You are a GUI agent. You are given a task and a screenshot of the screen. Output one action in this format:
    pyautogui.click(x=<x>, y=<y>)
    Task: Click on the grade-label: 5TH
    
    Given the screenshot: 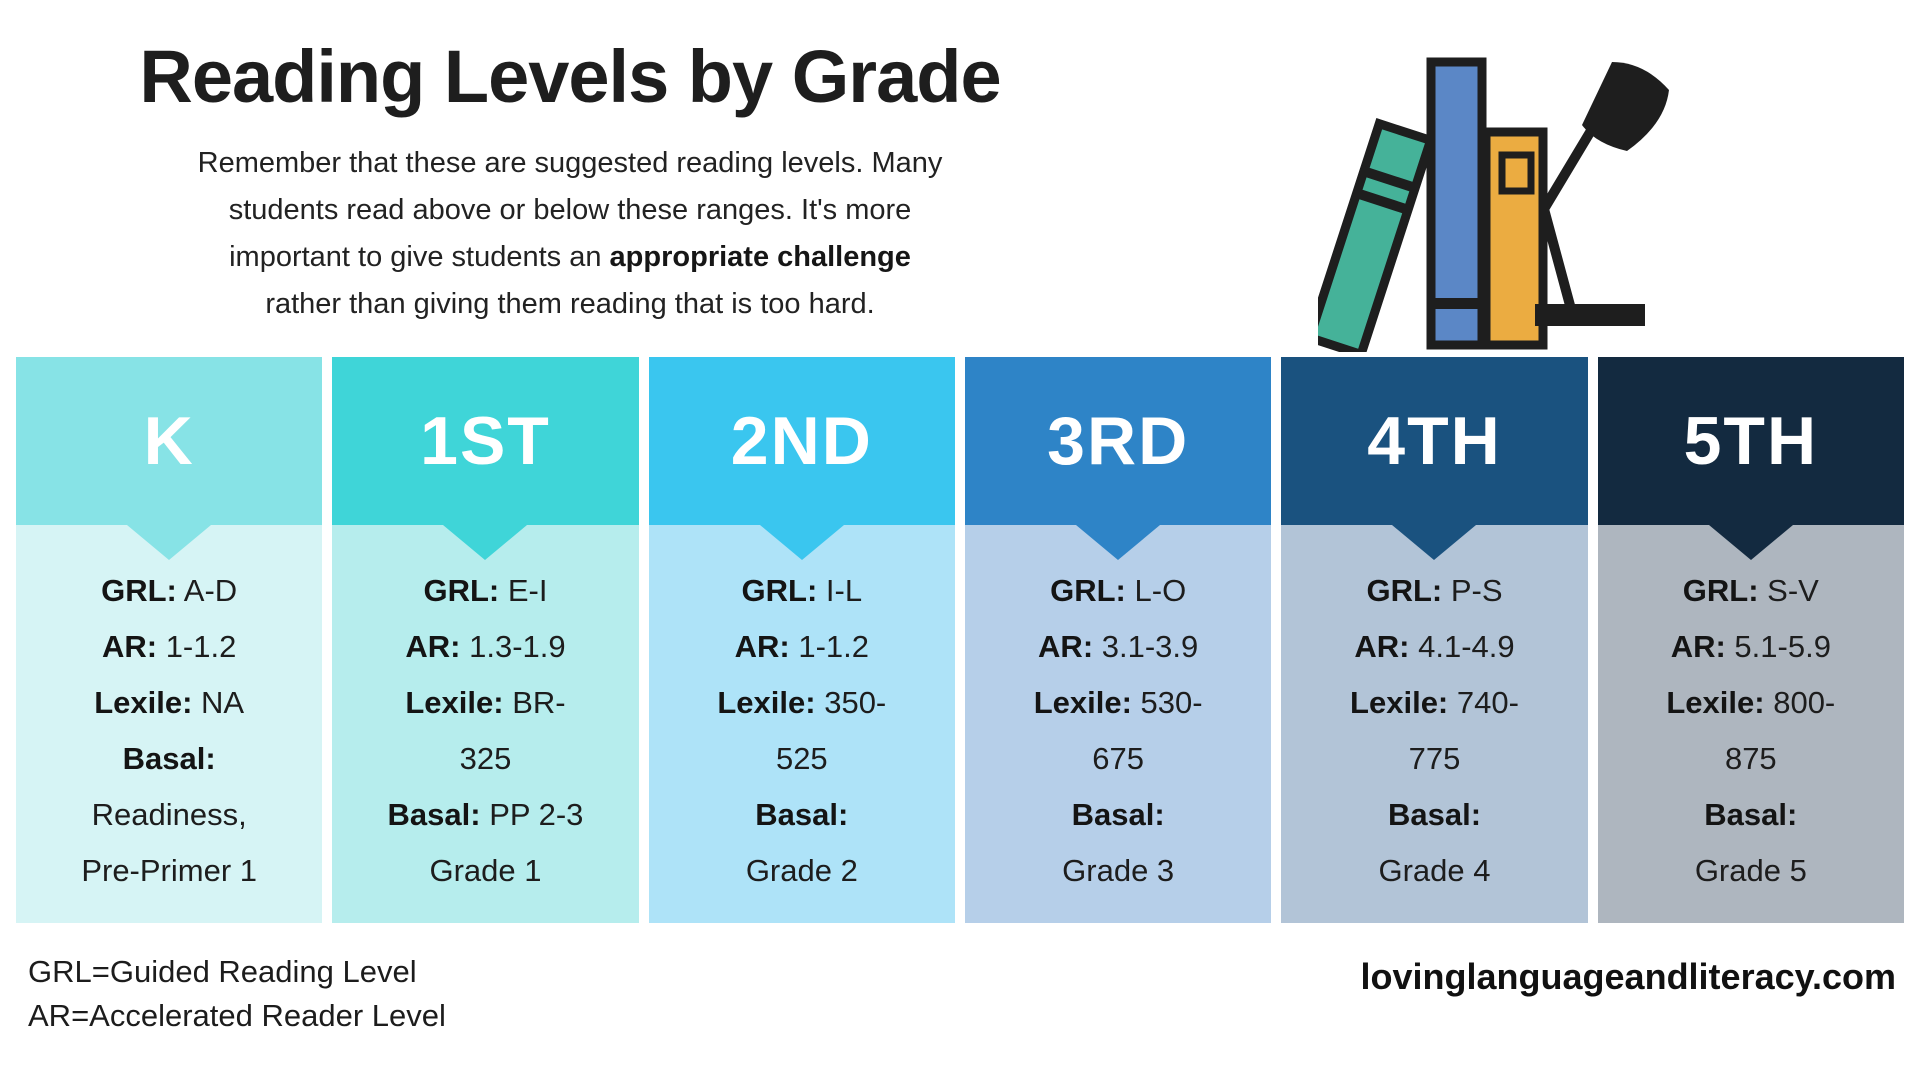 What is the action you would take?
    pyautogui.click(x=1751, y=441)
    